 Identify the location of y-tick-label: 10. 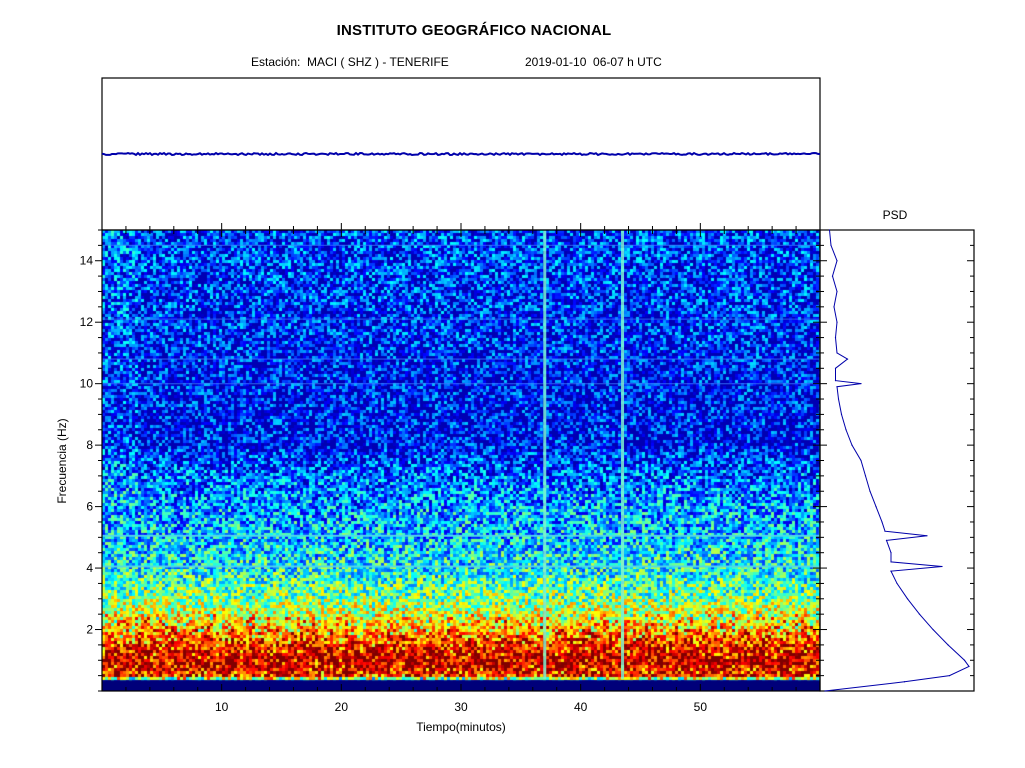
(87, 384).